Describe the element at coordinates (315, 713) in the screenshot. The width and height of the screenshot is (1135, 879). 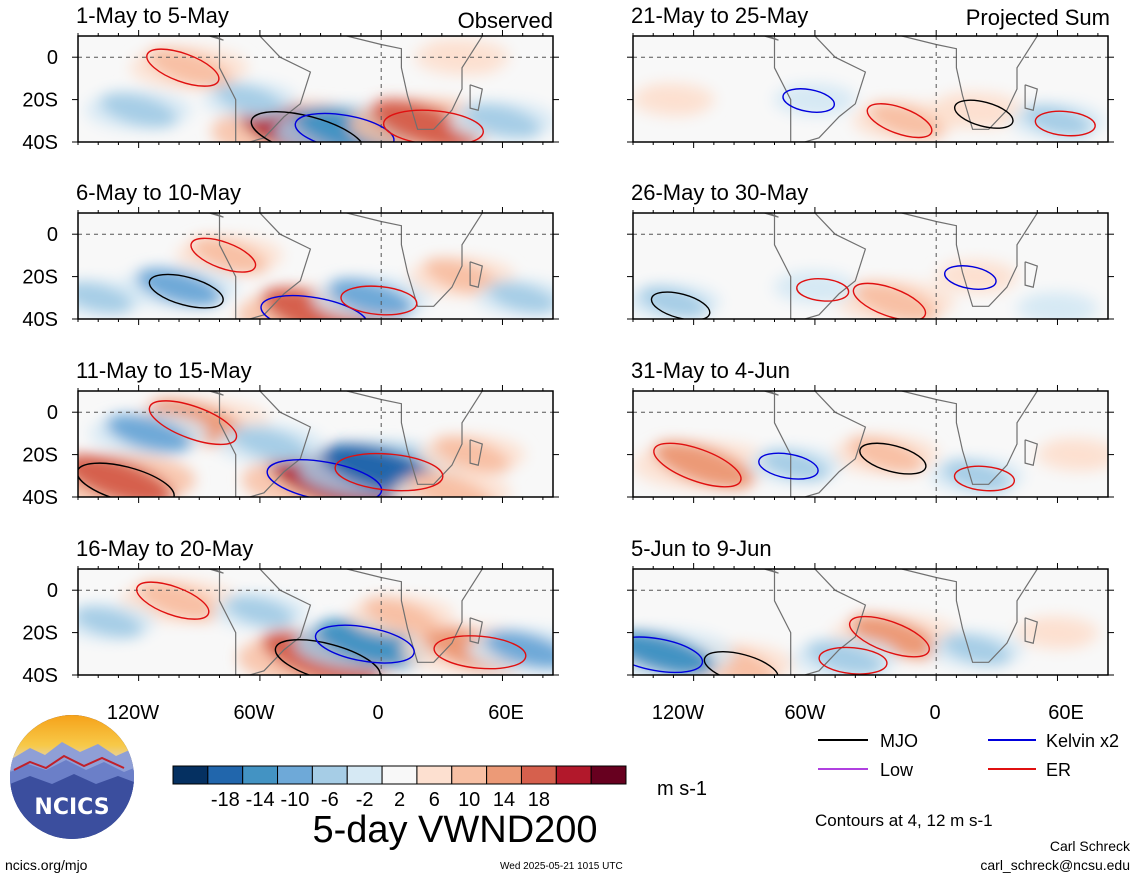
I see `x-axis-labels-left: 120W 60W 0 60E` at that location.